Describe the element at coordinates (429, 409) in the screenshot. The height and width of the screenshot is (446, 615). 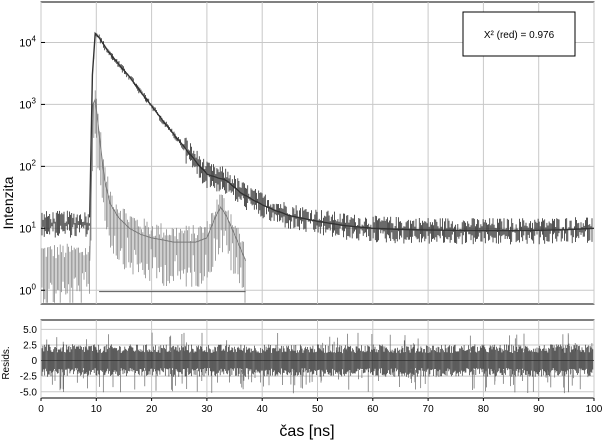
I see `x-tick-label: 70` at that location.